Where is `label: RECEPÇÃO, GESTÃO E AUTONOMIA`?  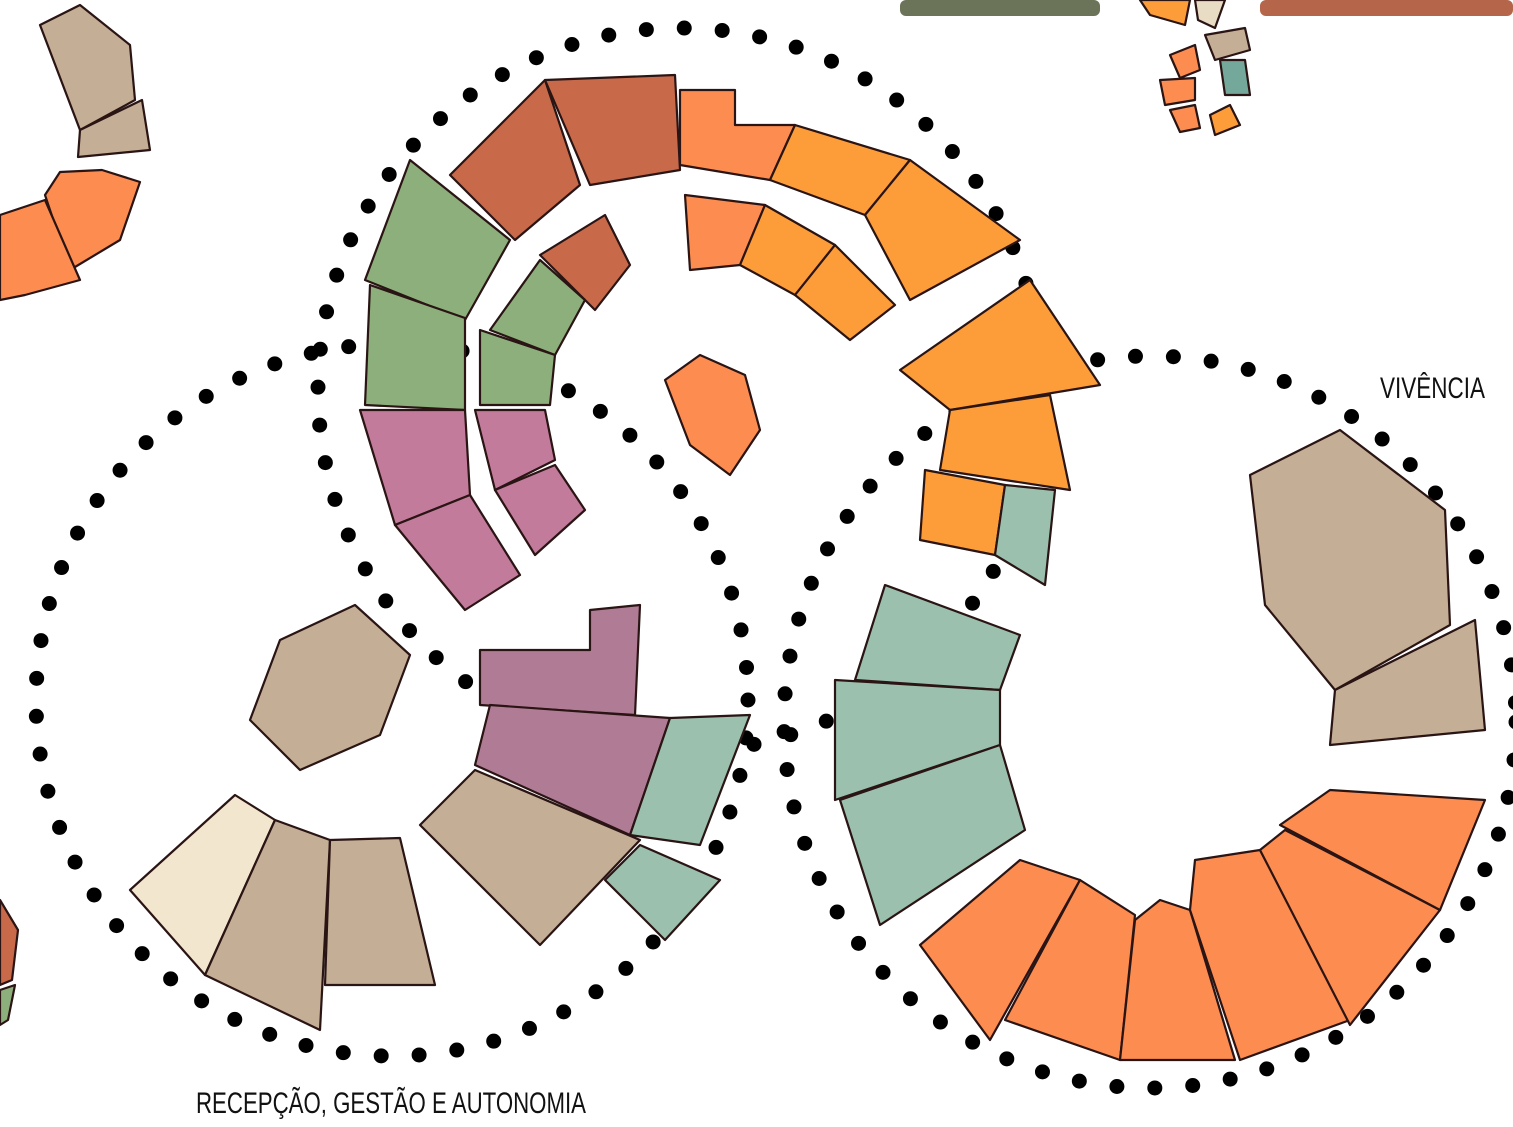 label: RECEPÇÃO, GESTÃO E AUTONOMIA is located at coordinates (391, 1103).